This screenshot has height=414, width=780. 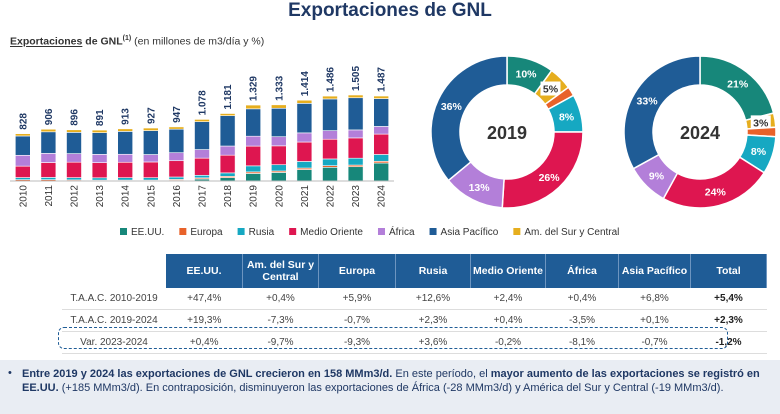 I want to click on slice-label: 24%, so click(x=716, y=193).